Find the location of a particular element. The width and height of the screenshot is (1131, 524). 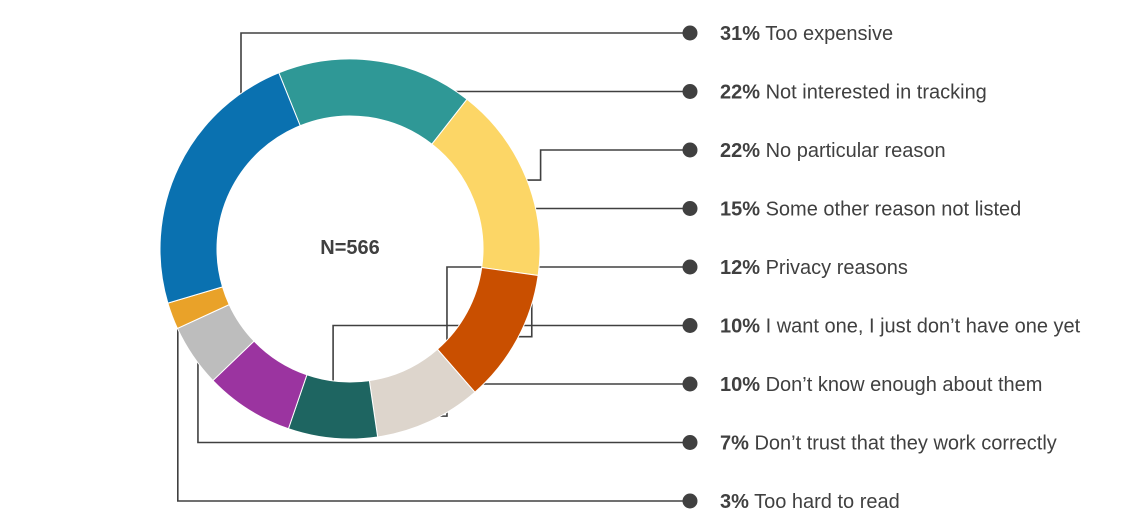

label-not-interested-in-tracking: 22% Not interested in tracking is located at coordinates (853, 93).